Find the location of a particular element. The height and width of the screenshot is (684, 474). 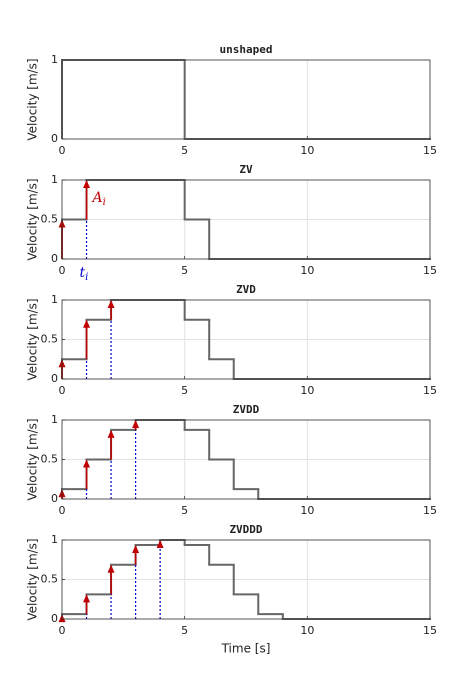

subplot-title: ZVDD is located at coordinates (246, 409).